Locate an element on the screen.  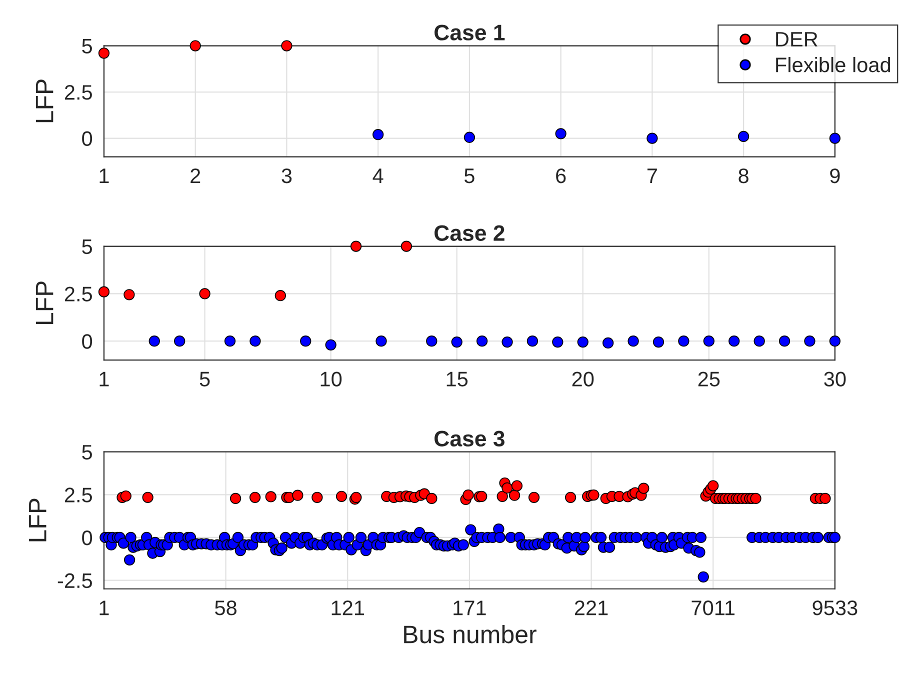
x-tick-label: 7011 is located at coordinates (713, 608).